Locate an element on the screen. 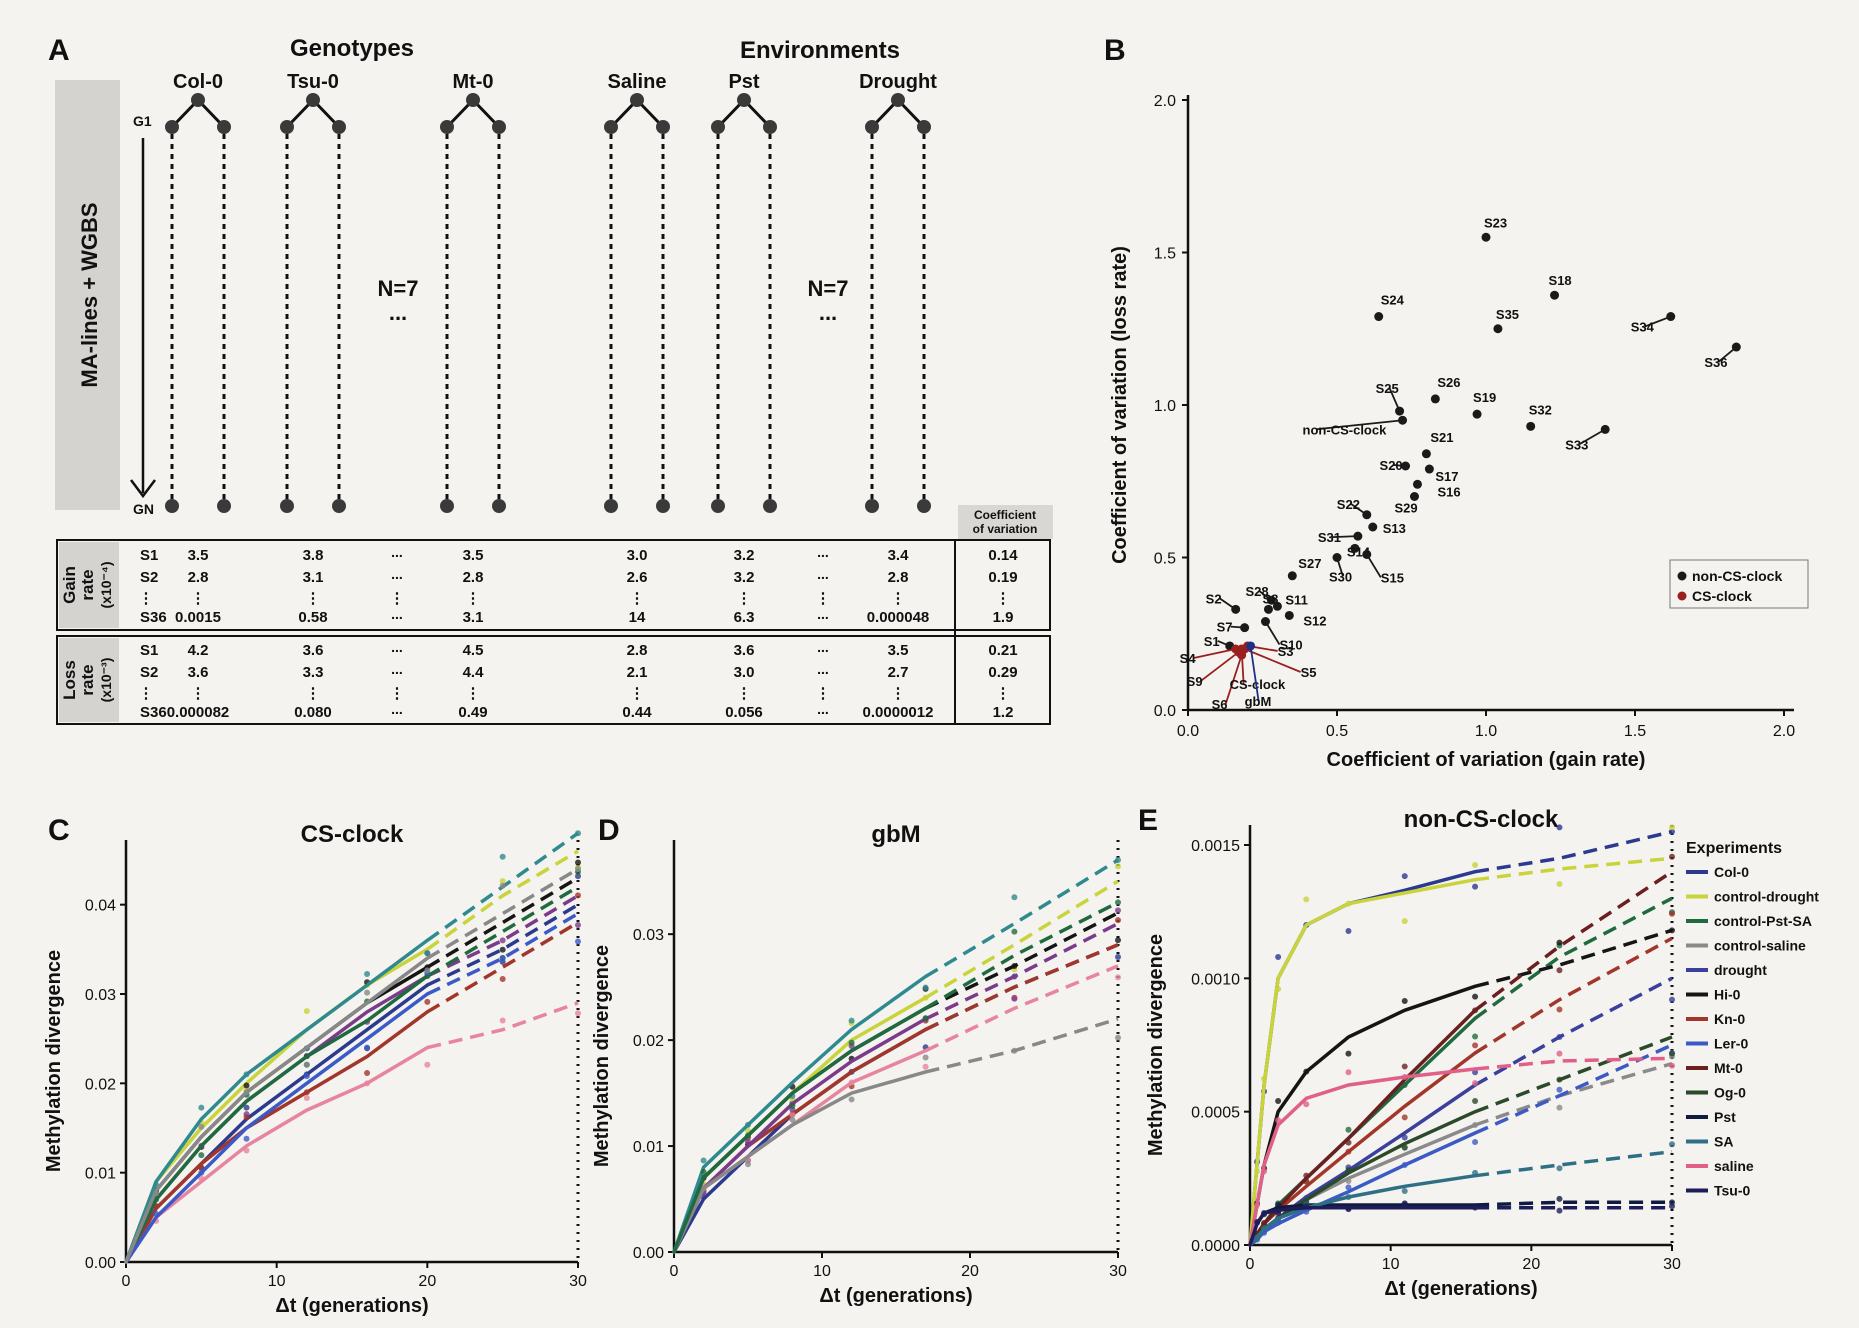 The width and height of the screenshot is (1859, 1328). row-name: S1 is located at coordinates (149, 555).